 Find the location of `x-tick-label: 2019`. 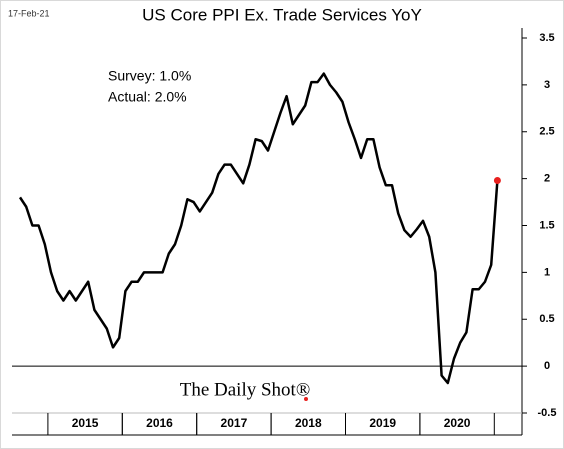

x-tick-label: 2019 is located at coordinates (382, 423).